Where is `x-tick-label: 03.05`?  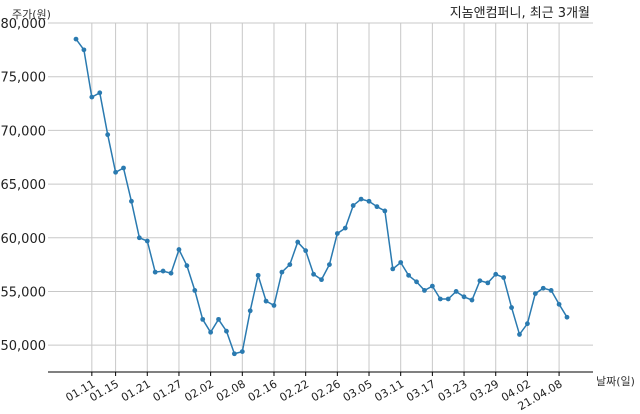
x-tick-label: 03.05 is located at coordinates (358, 390).